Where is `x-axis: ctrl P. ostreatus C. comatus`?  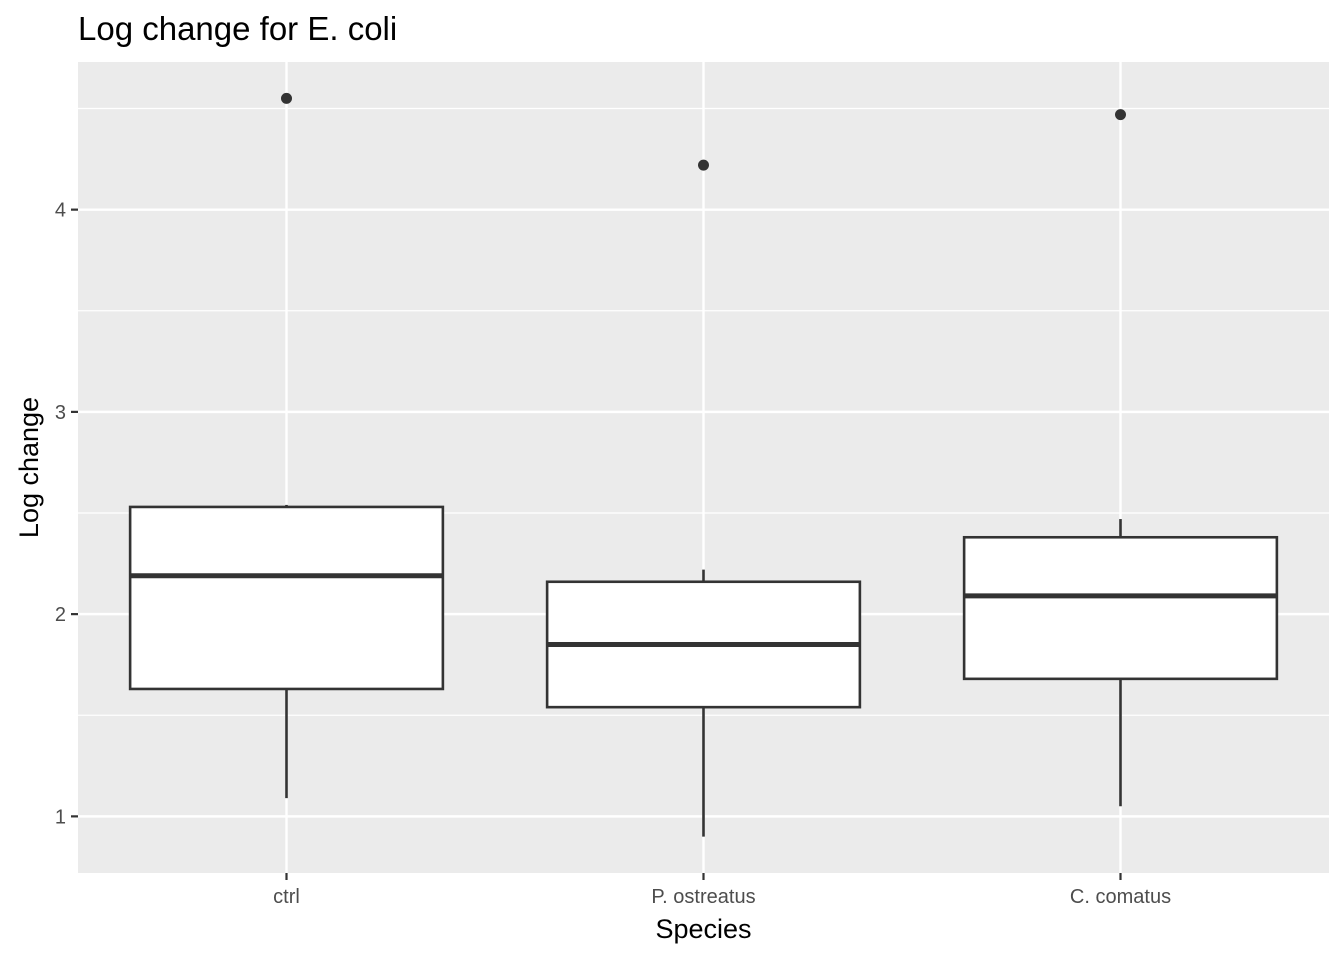 x-axis: ctrl P. ostreatus C. comatus is located at coordinates (722, 890).